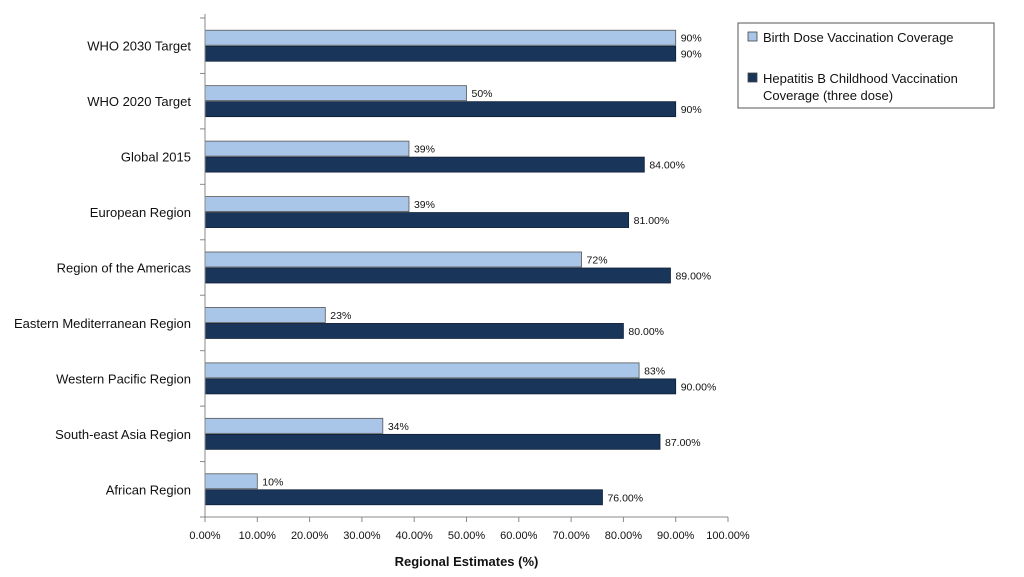 This screenshot has width=1024, height=577. I want to click on legend-swatch-three-dose, so click(752, 77).